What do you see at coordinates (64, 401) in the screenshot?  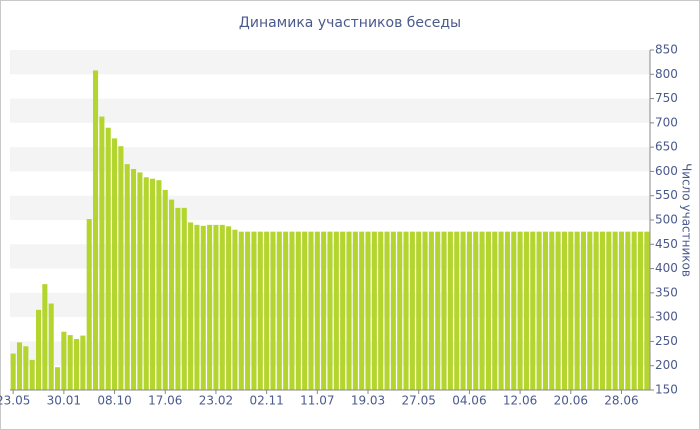 I see `x-tick-label: 30.01` at bounding box center [64, 401].